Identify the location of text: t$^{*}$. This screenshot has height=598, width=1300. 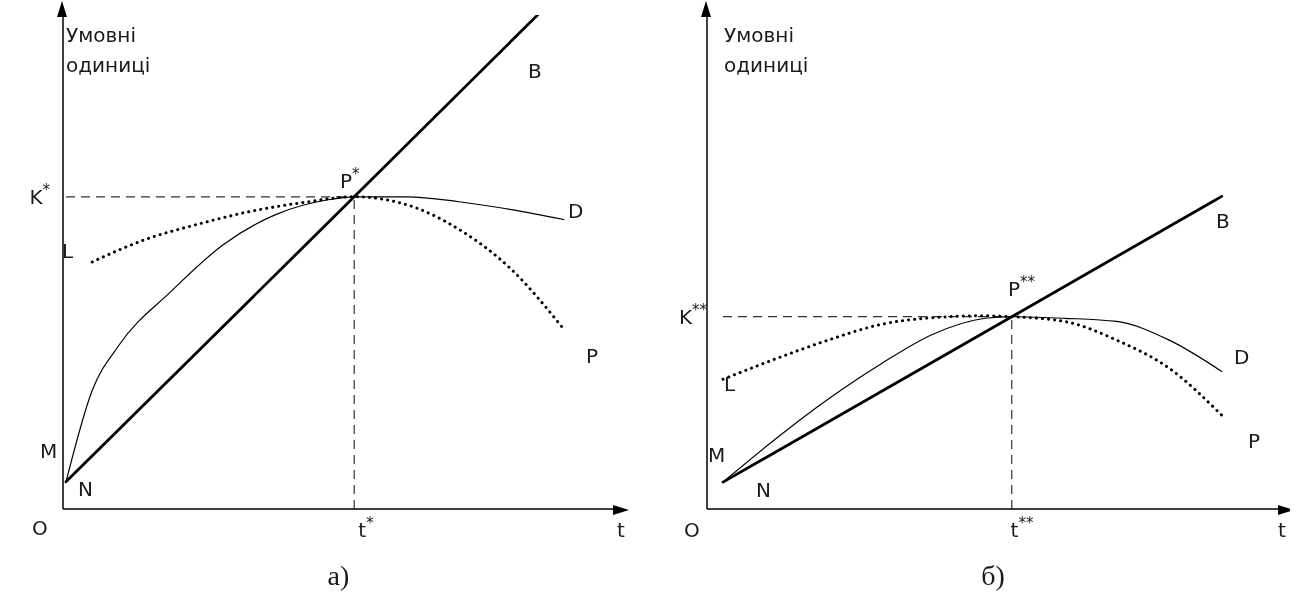
(366, 528).